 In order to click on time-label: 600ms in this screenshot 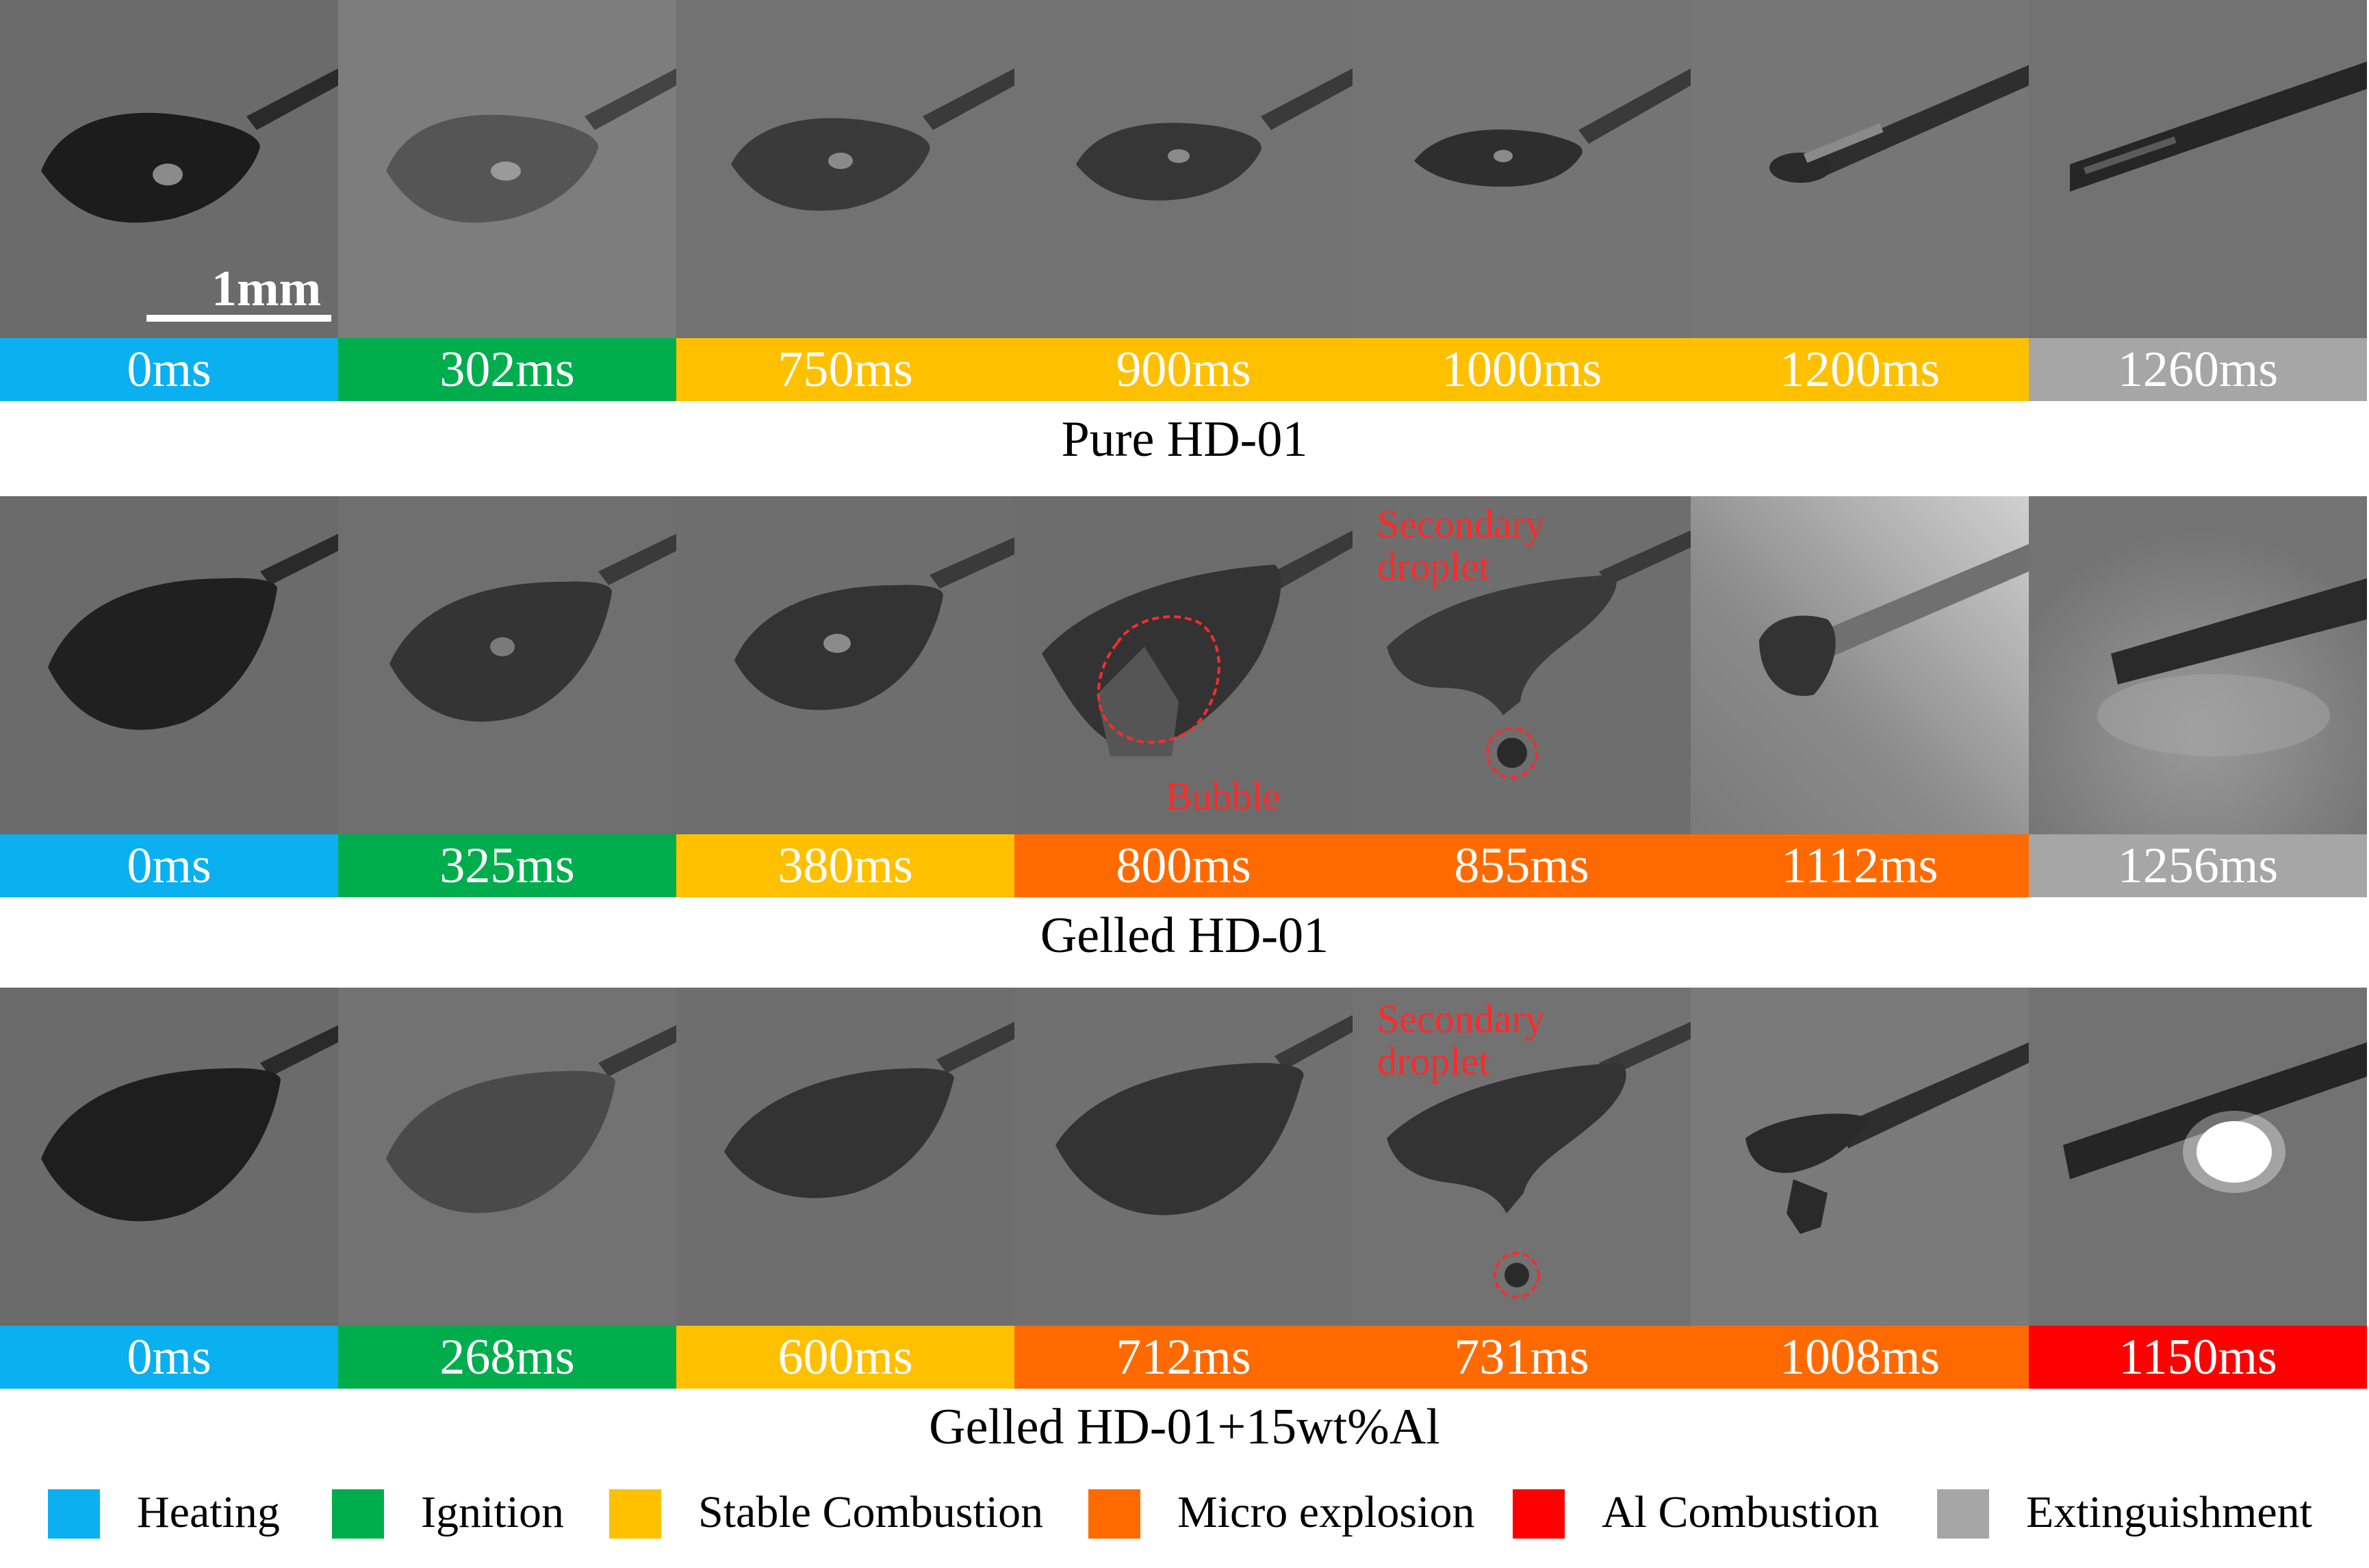, I will do `click(845, 1357)`.